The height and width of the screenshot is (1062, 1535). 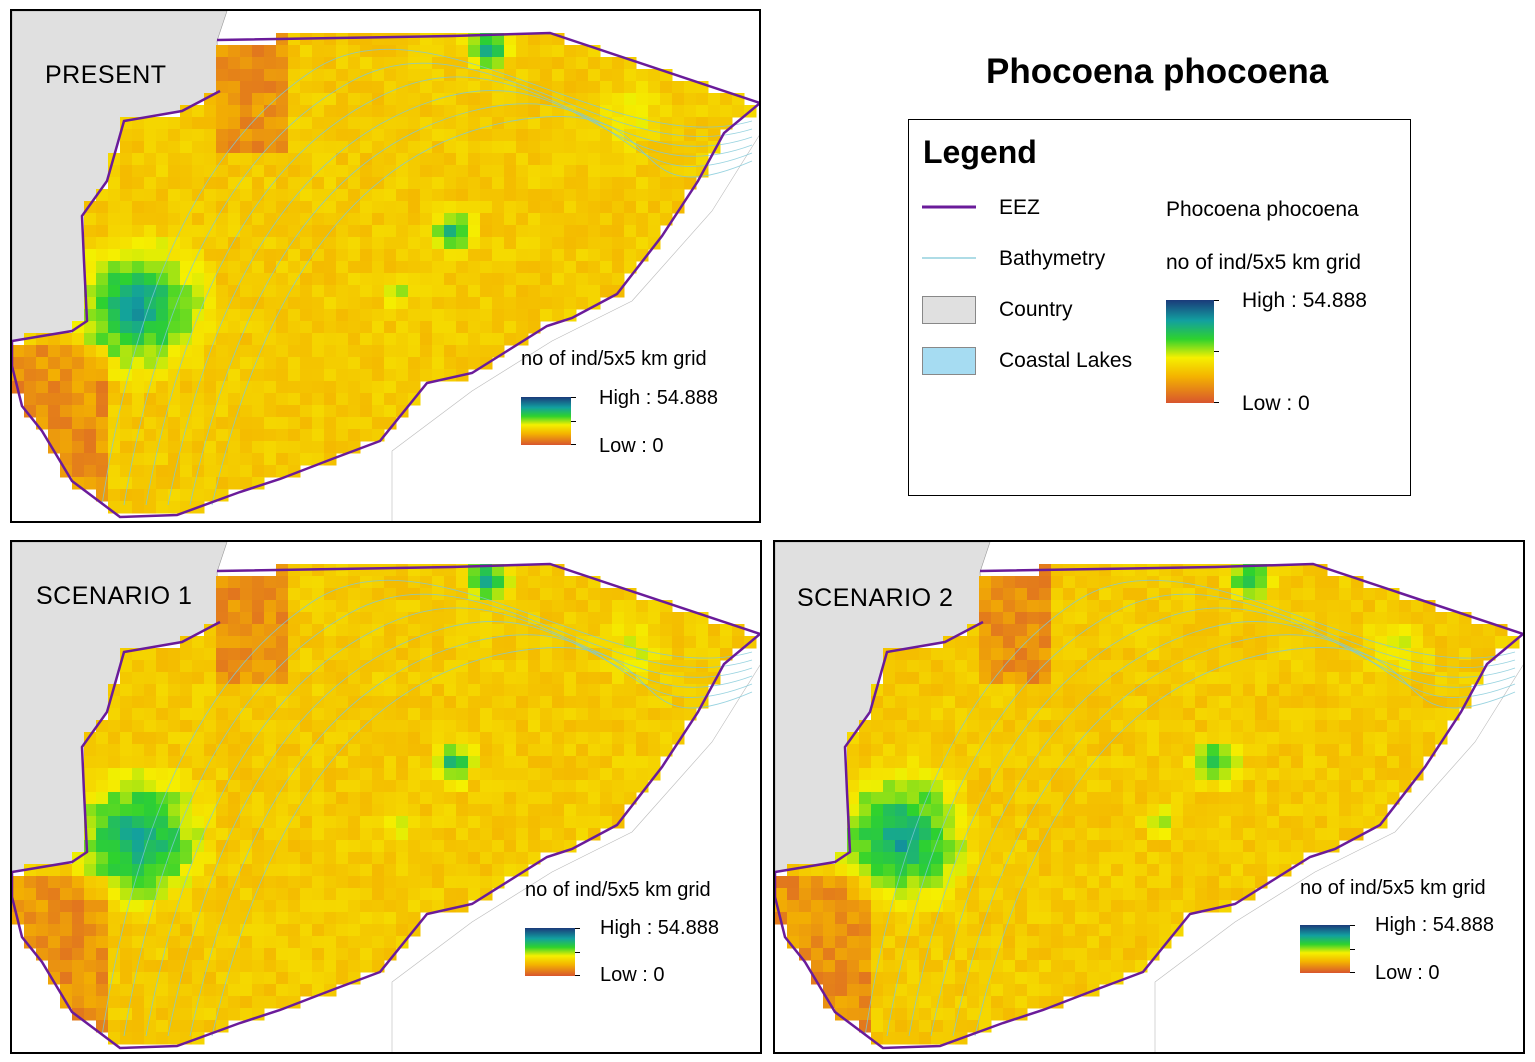 What do you see at coordinates (1304, 300) in the screenshot?
I see `legend-high-label: High : 54.888` at bounding box center [1304, 300].